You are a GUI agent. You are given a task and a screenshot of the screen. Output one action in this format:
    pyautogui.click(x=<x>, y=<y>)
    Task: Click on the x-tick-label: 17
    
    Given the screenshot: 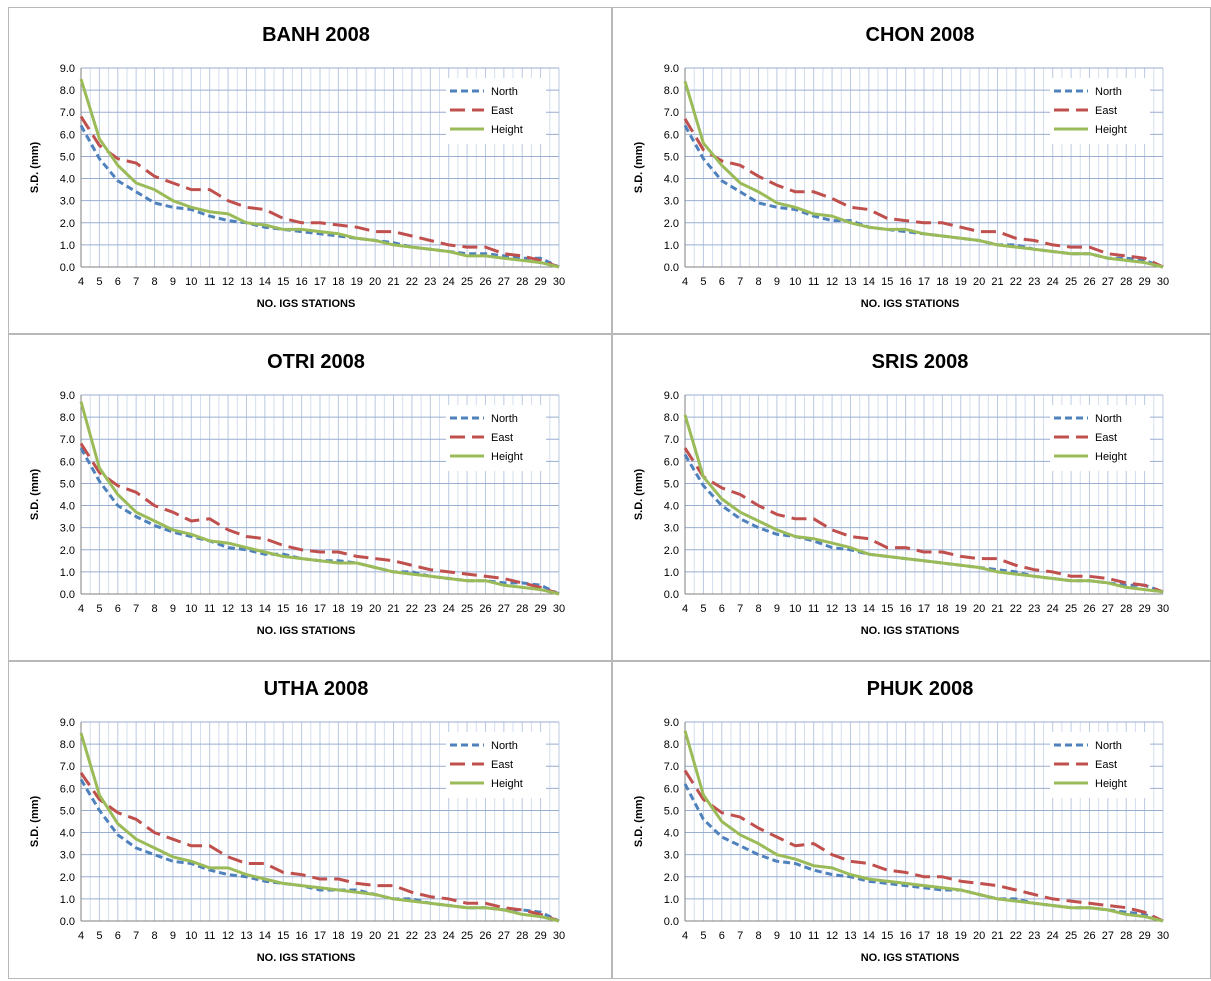 What is the action you would take?
    pyautogui.click(x=320, y=936)
    